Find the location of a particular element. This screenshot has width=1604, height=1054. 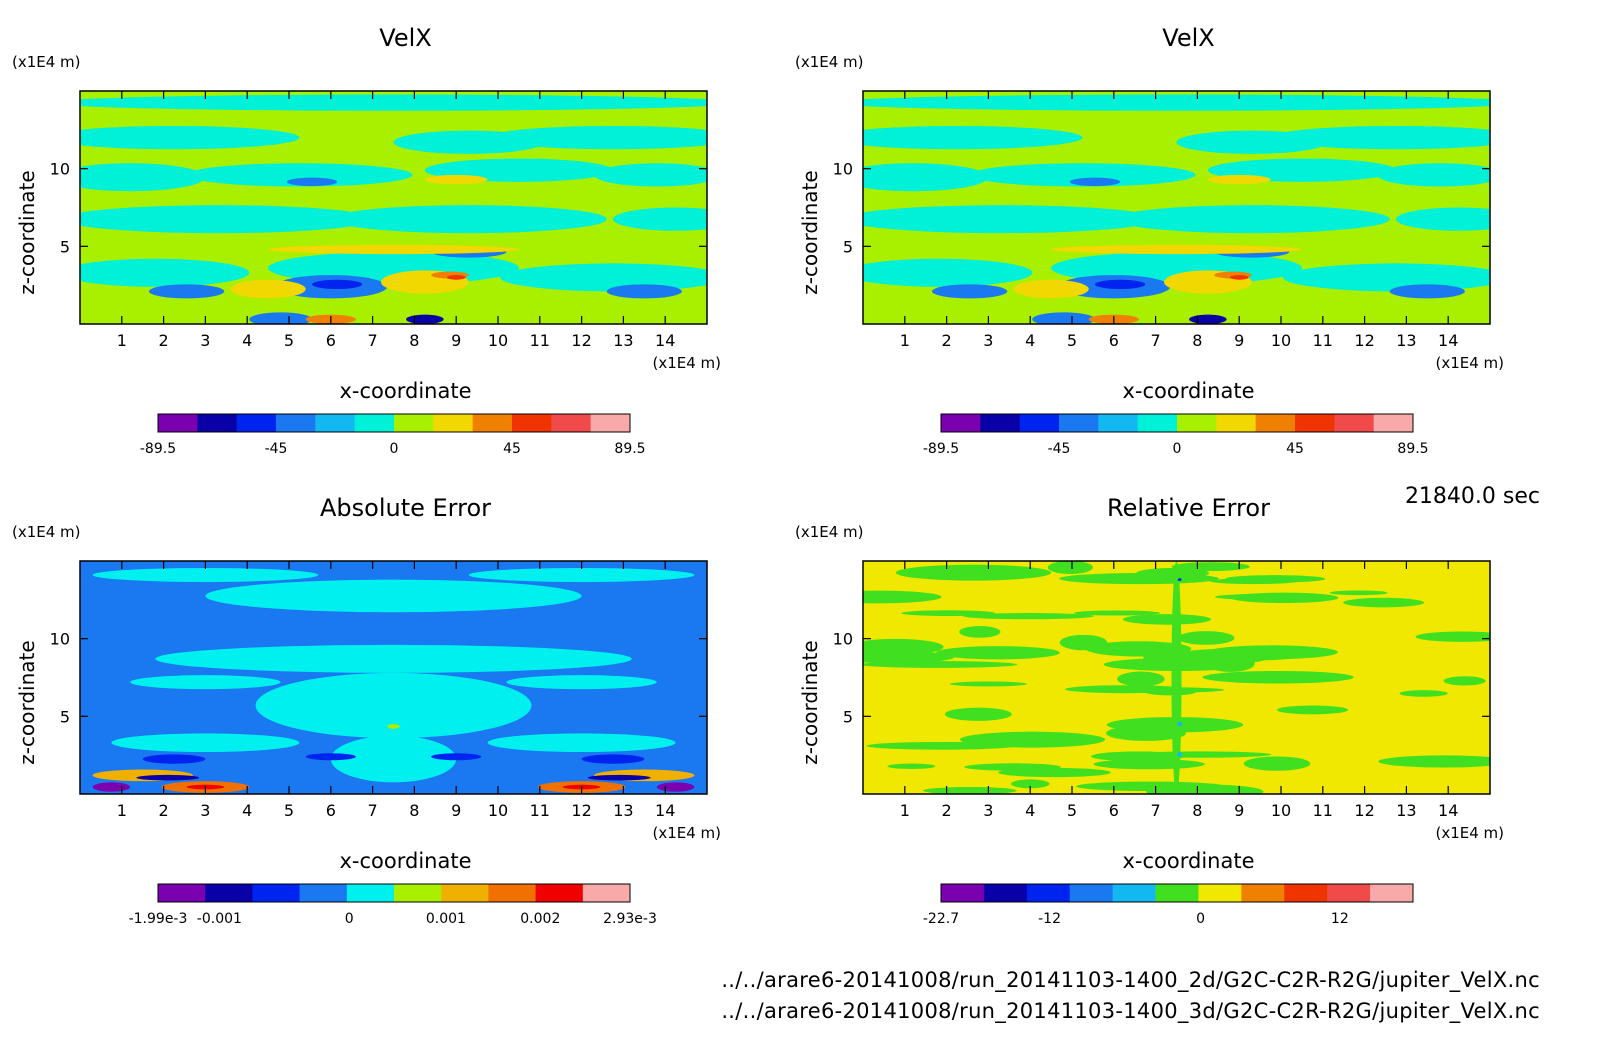

x-axis-label: x-coordinate is located at coordinates (405, 391).